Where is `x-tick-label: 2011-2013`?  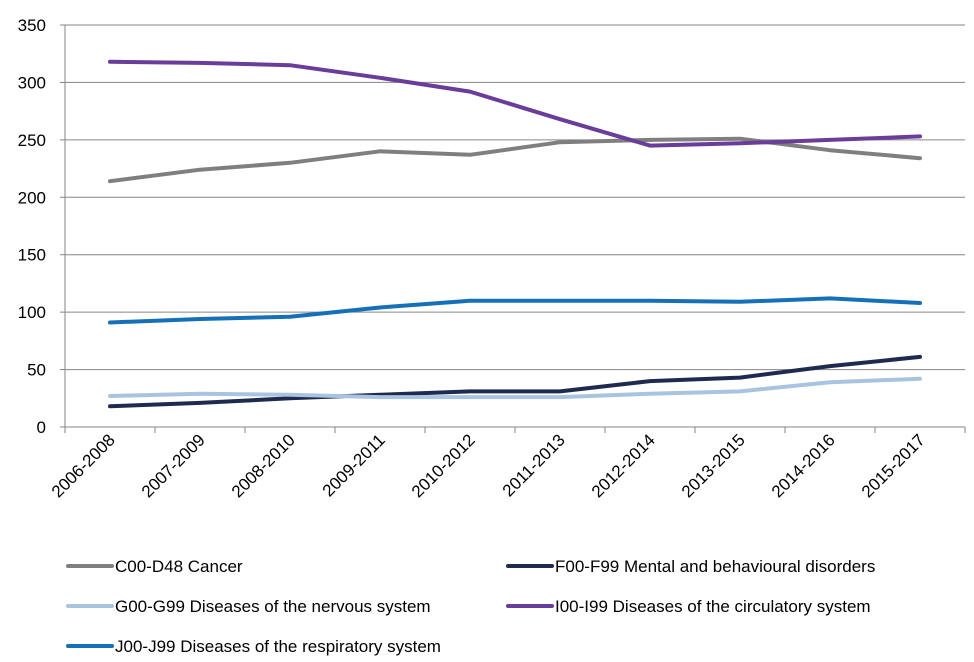
x-tick-label: 2011-2013 is located at coordinates (534, 465).